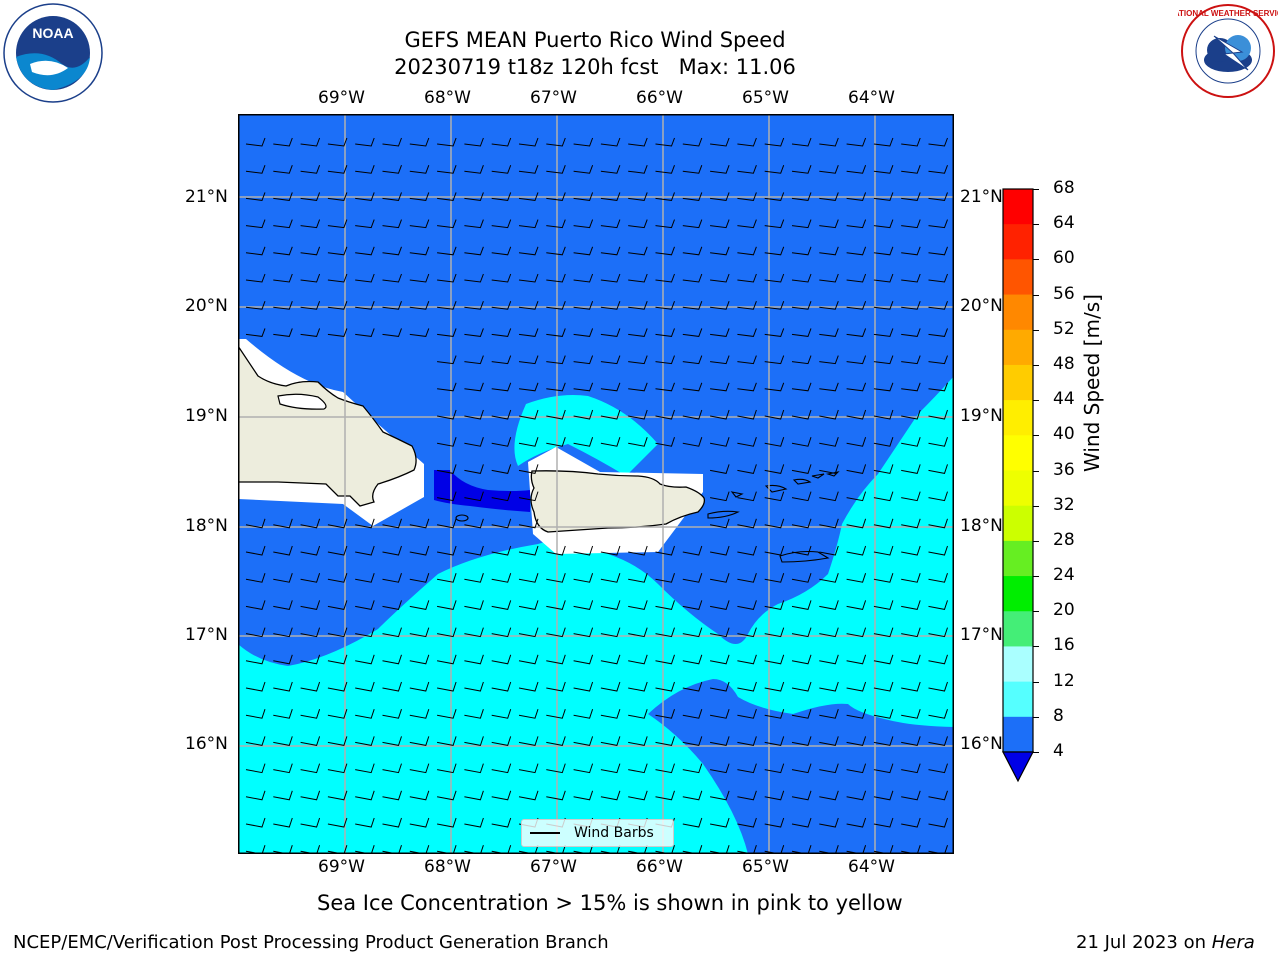  What do you see at coordinates (1064, 399) in the screenshot?
I see `colorbar-tick-label: 44` at bounding box center [1064, 399].